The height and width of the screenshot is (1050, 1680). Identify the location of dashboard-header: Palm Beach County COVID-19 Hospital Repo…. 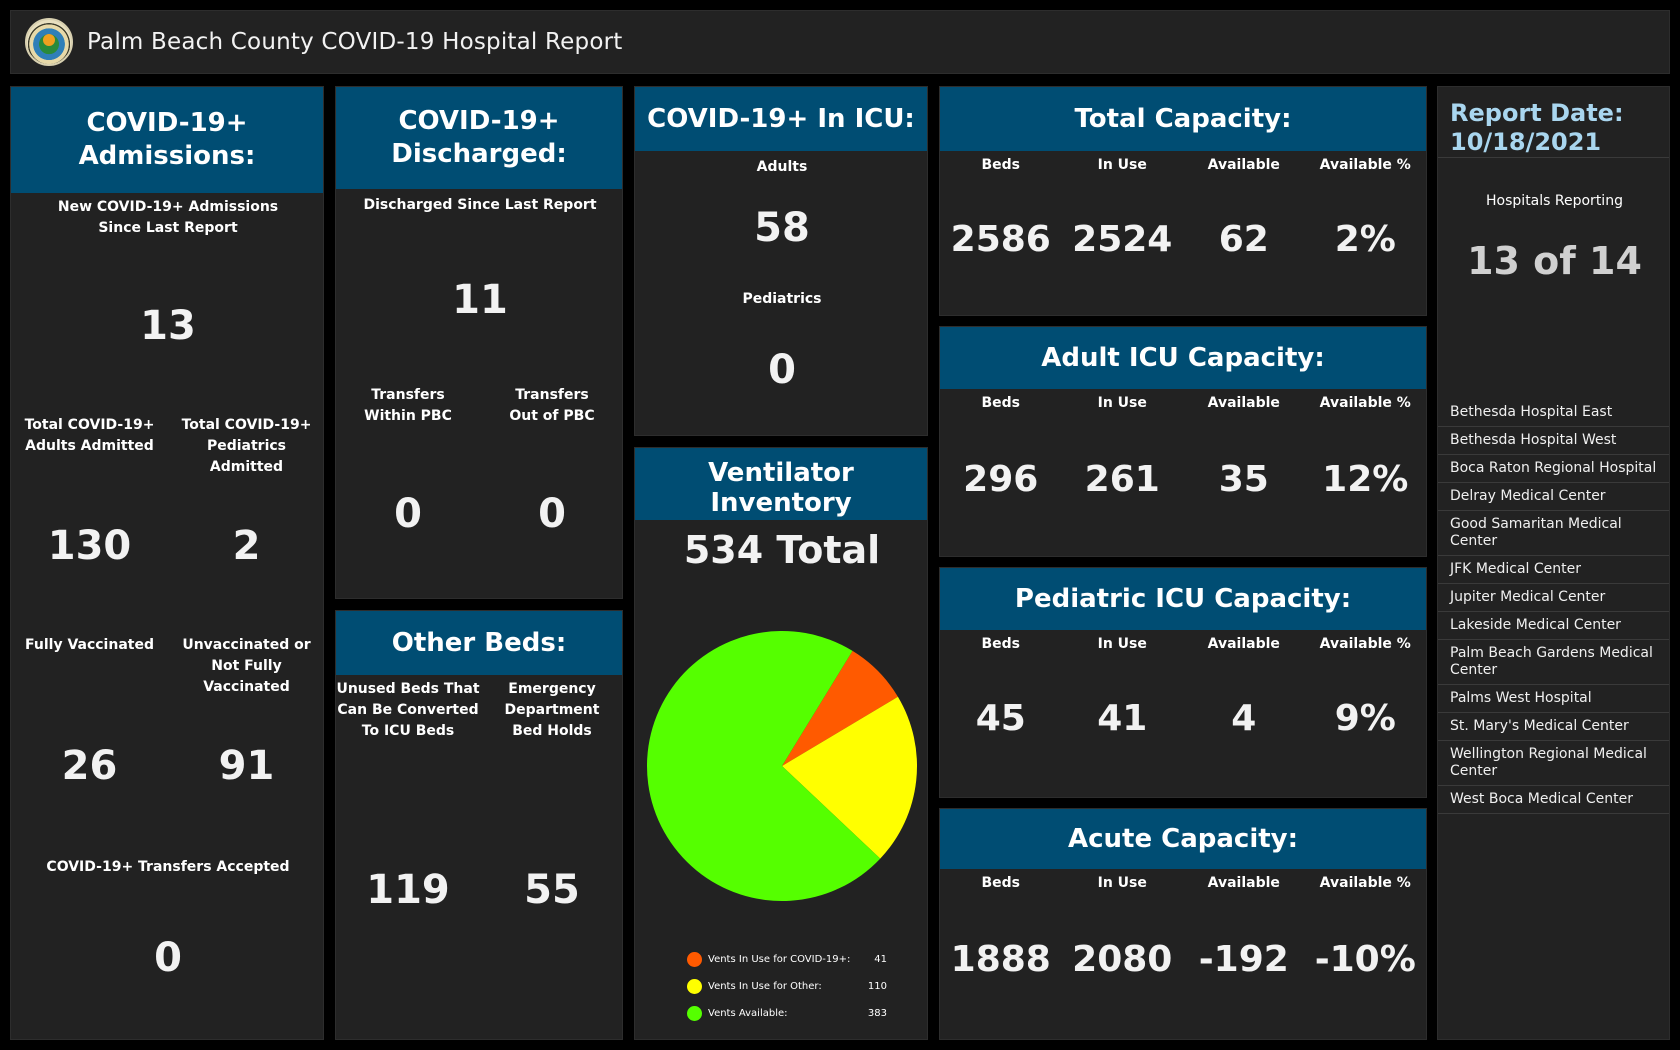
(840, 42).